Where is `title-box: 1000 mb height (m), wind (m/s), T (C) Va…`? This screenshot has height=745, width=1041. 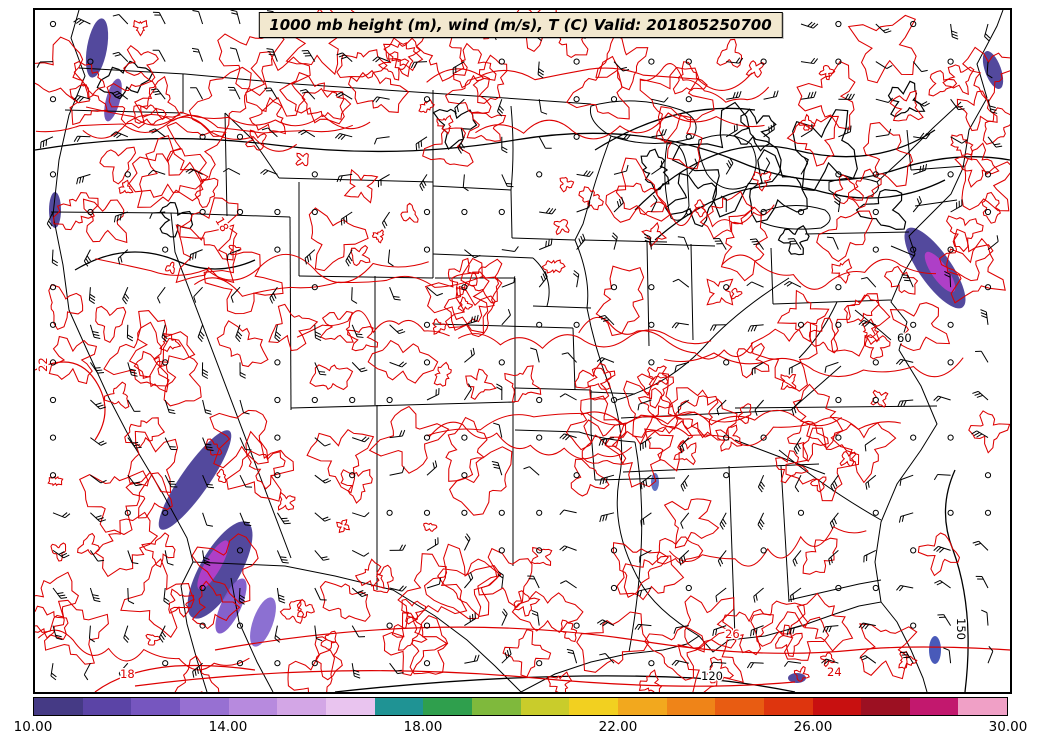 title-box: 1000 mb height (m), wind (m/s), T (C) Va… is located at coordinates (520, 25).